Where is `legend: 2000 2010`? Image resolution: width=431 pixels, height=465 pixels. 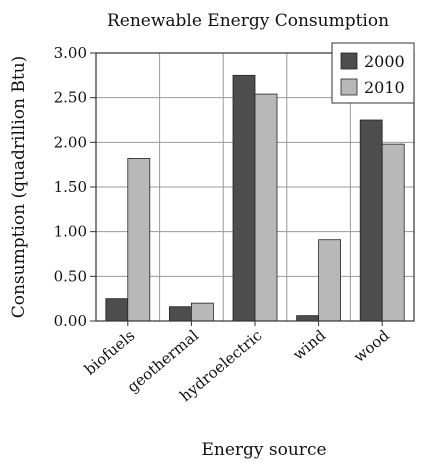 legend: 2000 2010 is located at coordinates (373, 73).